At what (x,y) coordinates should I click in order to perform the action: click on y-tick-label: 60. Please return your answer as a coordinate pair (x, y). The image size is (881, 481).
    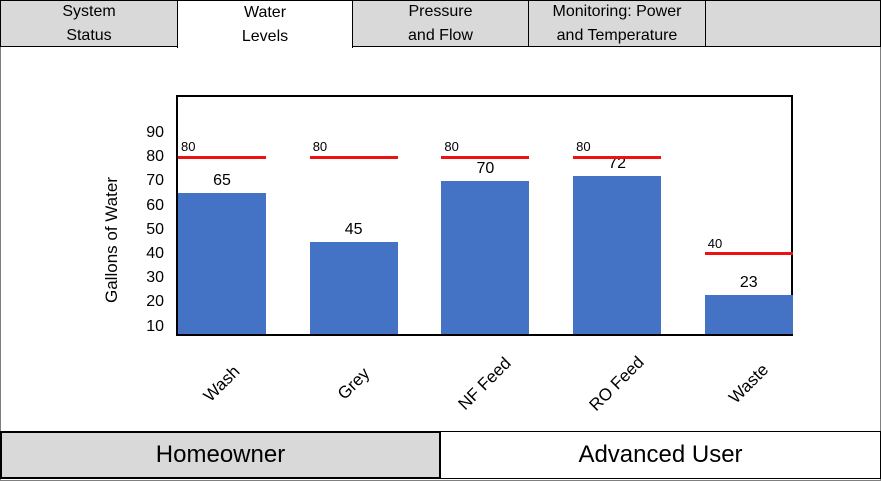
    Looking at the image, I should click on (155, 205).